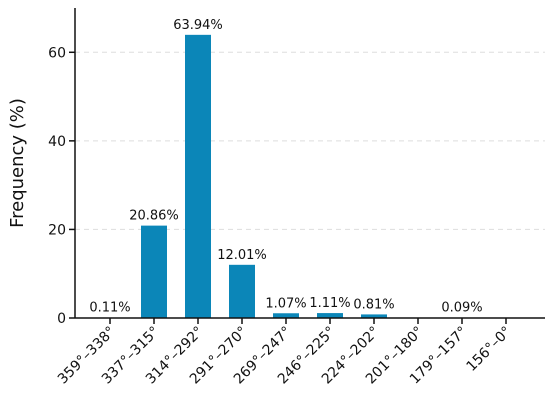 The image size is (550, 407). I want to click on data-label-6: 0.81%, so click(373, 304).